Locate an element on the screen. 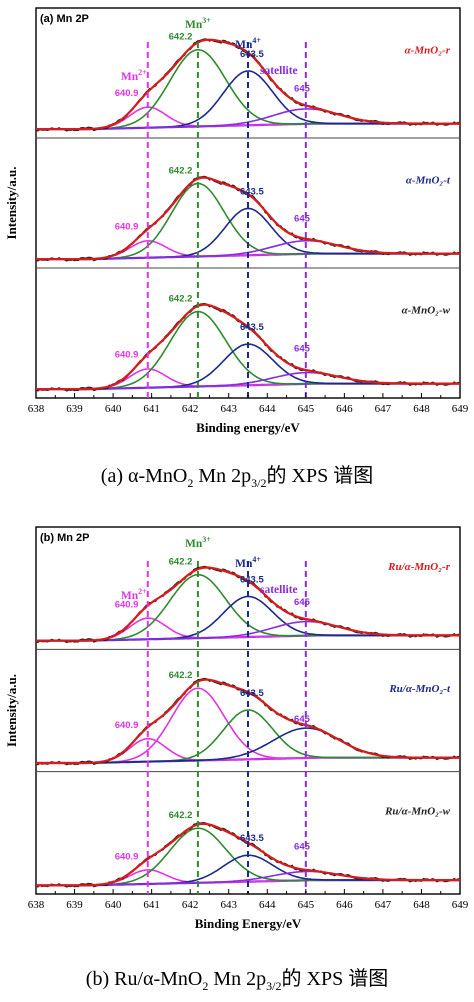 The image size is (474, 1002). sample-label: α-MnO₂-t is located at coordinates (428, 181).